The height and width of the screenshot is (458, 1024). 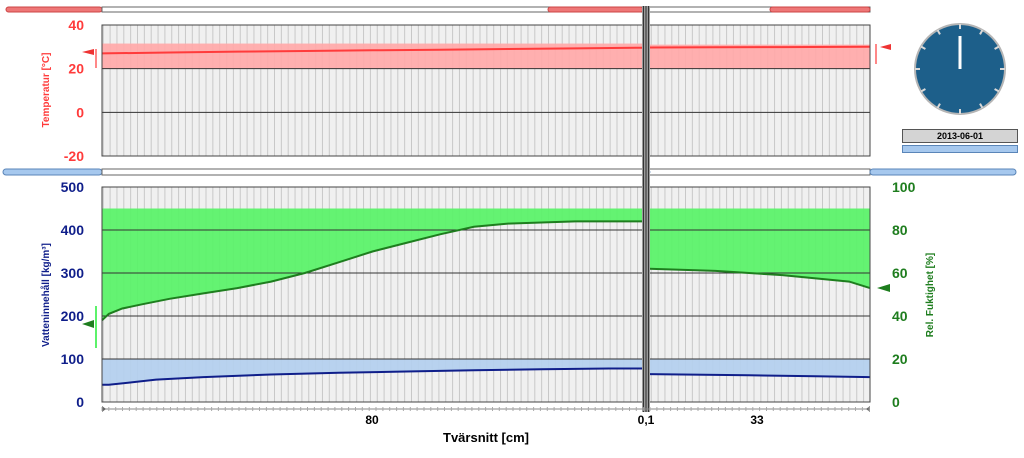 What do you see at coordinates (646, 420) in the screenshot?
I see `layer-label-2: 0,1` at bounding box center [646, 420].